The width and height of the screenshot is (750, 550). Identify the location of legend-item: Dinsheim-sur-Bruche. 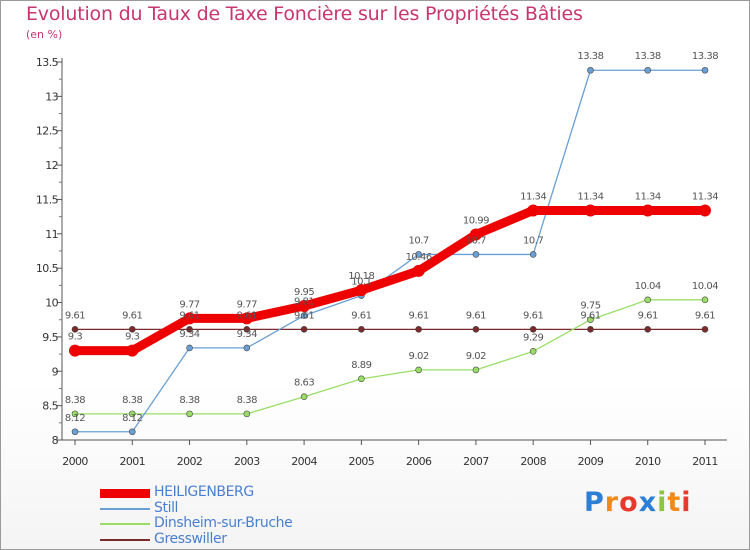
(230, 523).